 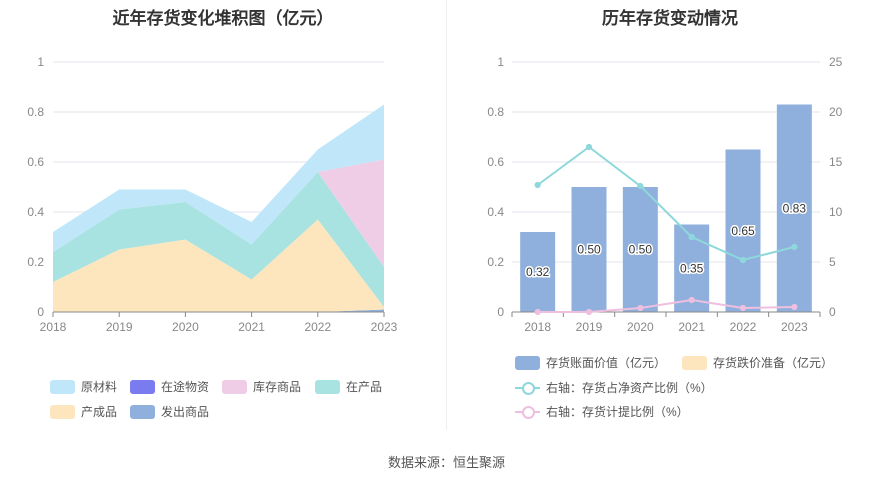 What do you see at coordinates (836, 62) in the screenshot?
I see `y2-tick-label: 25` at bounding box center [836, 62].